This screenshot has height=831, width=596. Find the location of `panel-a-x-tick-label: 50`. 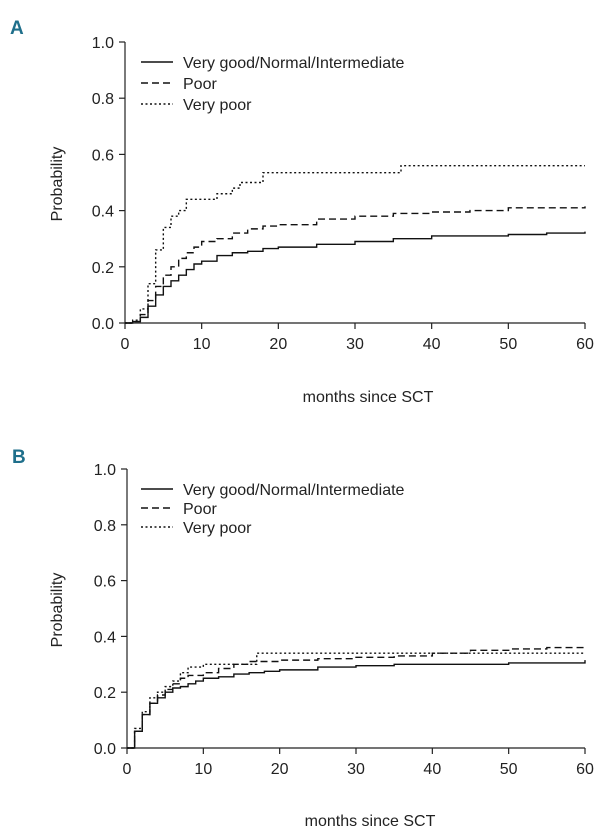

panel-a-x-tick-label: 50 is located at coordinates (508, 344).